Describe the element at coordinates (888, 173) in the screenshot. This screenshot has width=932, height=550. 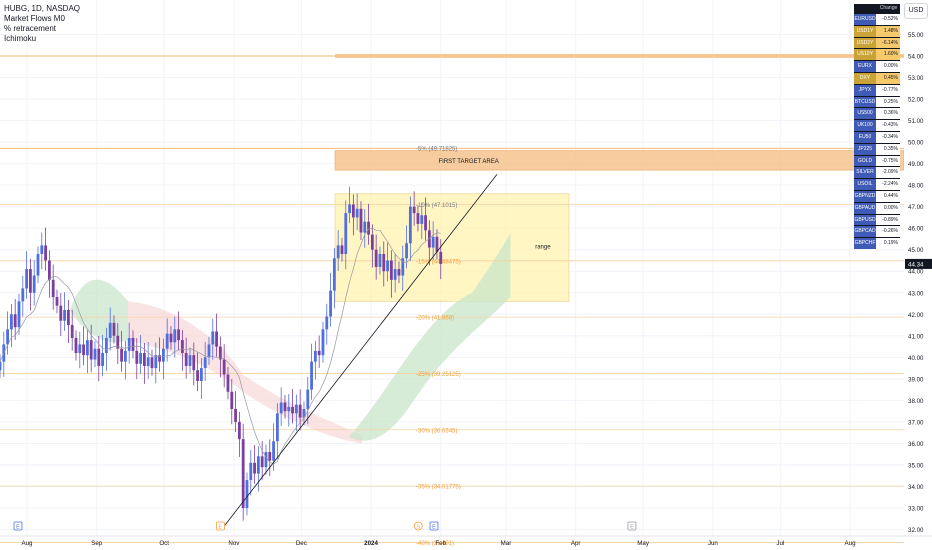
I see `watchlist-change: -2.09%` at that location.